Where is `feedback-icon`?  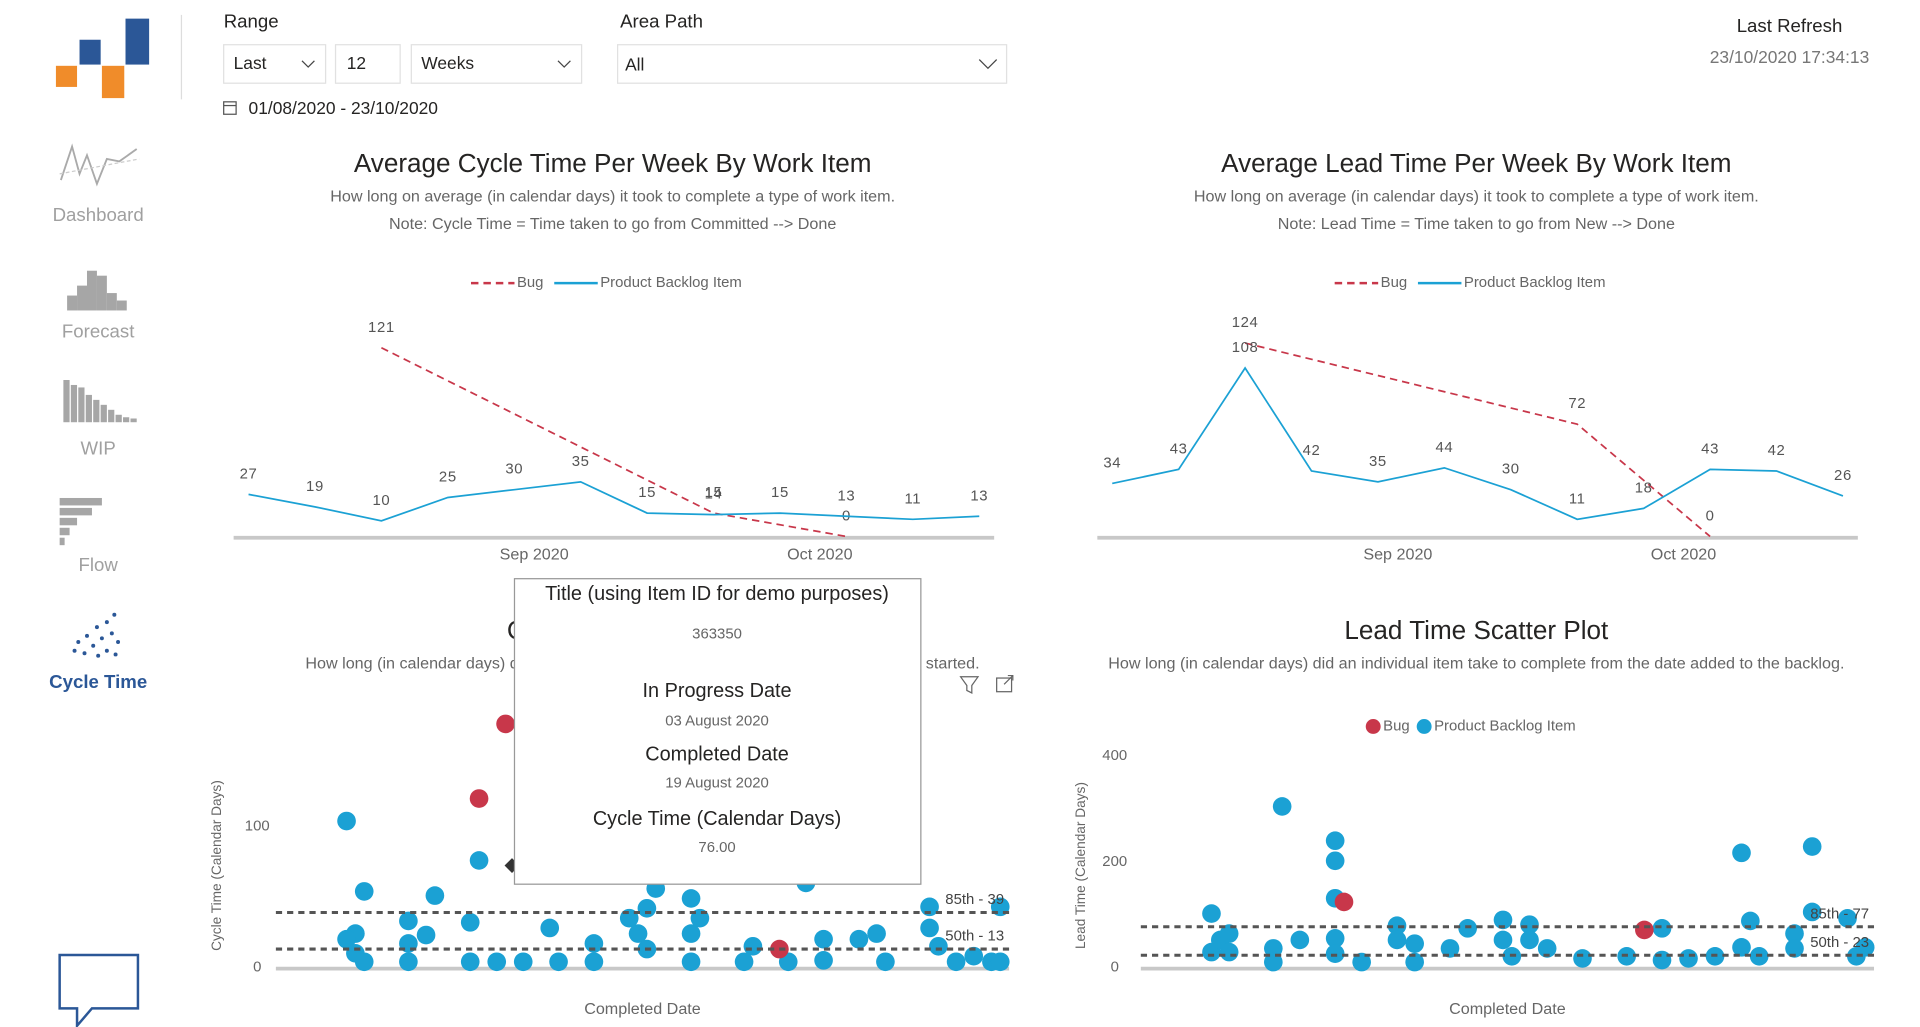 feedback-icon is located at coordinates (99, 990).